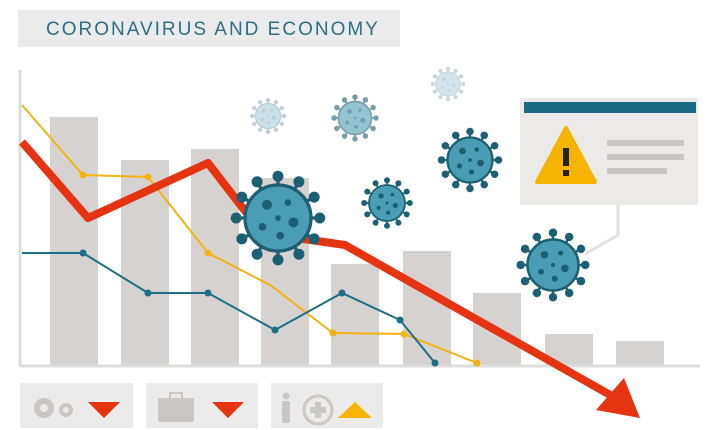  I want to click on title: CORONAVIRUS AND ECONOMY, so click(213, 29).